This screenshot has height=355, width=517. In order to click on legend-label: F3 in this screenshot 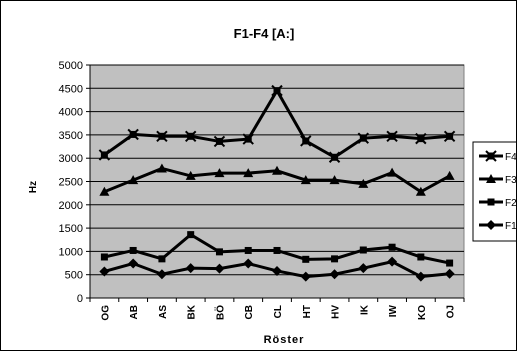, I will do `click(510, 180)`.